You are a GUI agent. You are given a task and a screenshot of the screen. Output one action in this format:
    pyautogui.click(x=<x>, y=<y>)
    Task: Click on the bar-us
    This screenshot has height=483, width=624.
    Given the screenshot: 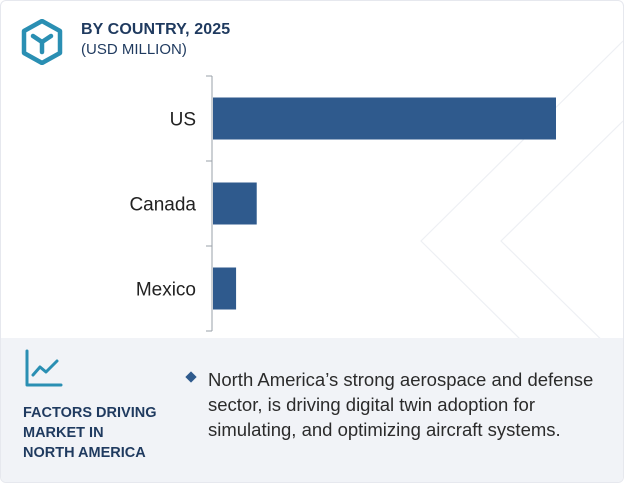 What is the action you would take?
    pyautogui.click(x=384, y=118)
    